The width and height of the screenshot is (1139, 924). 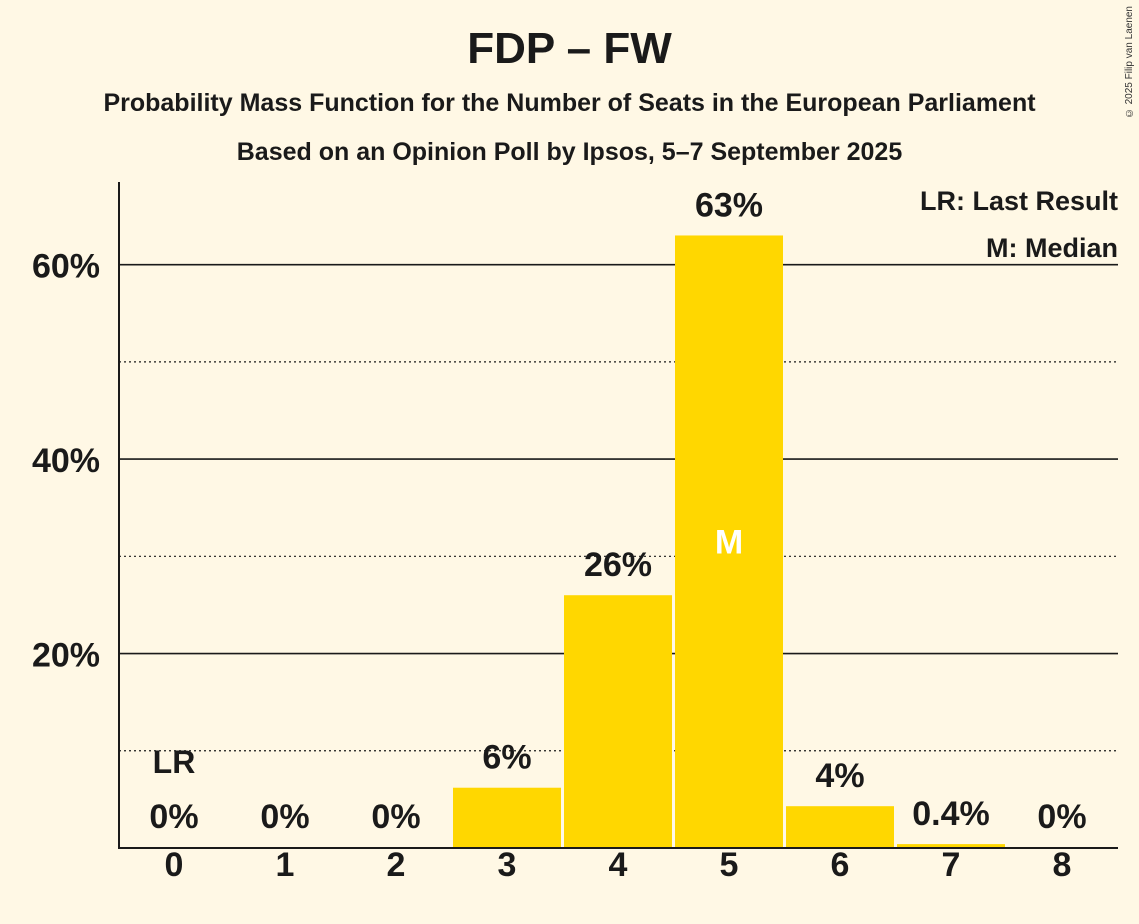 What do you see at coordinates (1052, 248) in the screenshot?
I see `legend-median: M: Median` at bounding box center [1052, 248].